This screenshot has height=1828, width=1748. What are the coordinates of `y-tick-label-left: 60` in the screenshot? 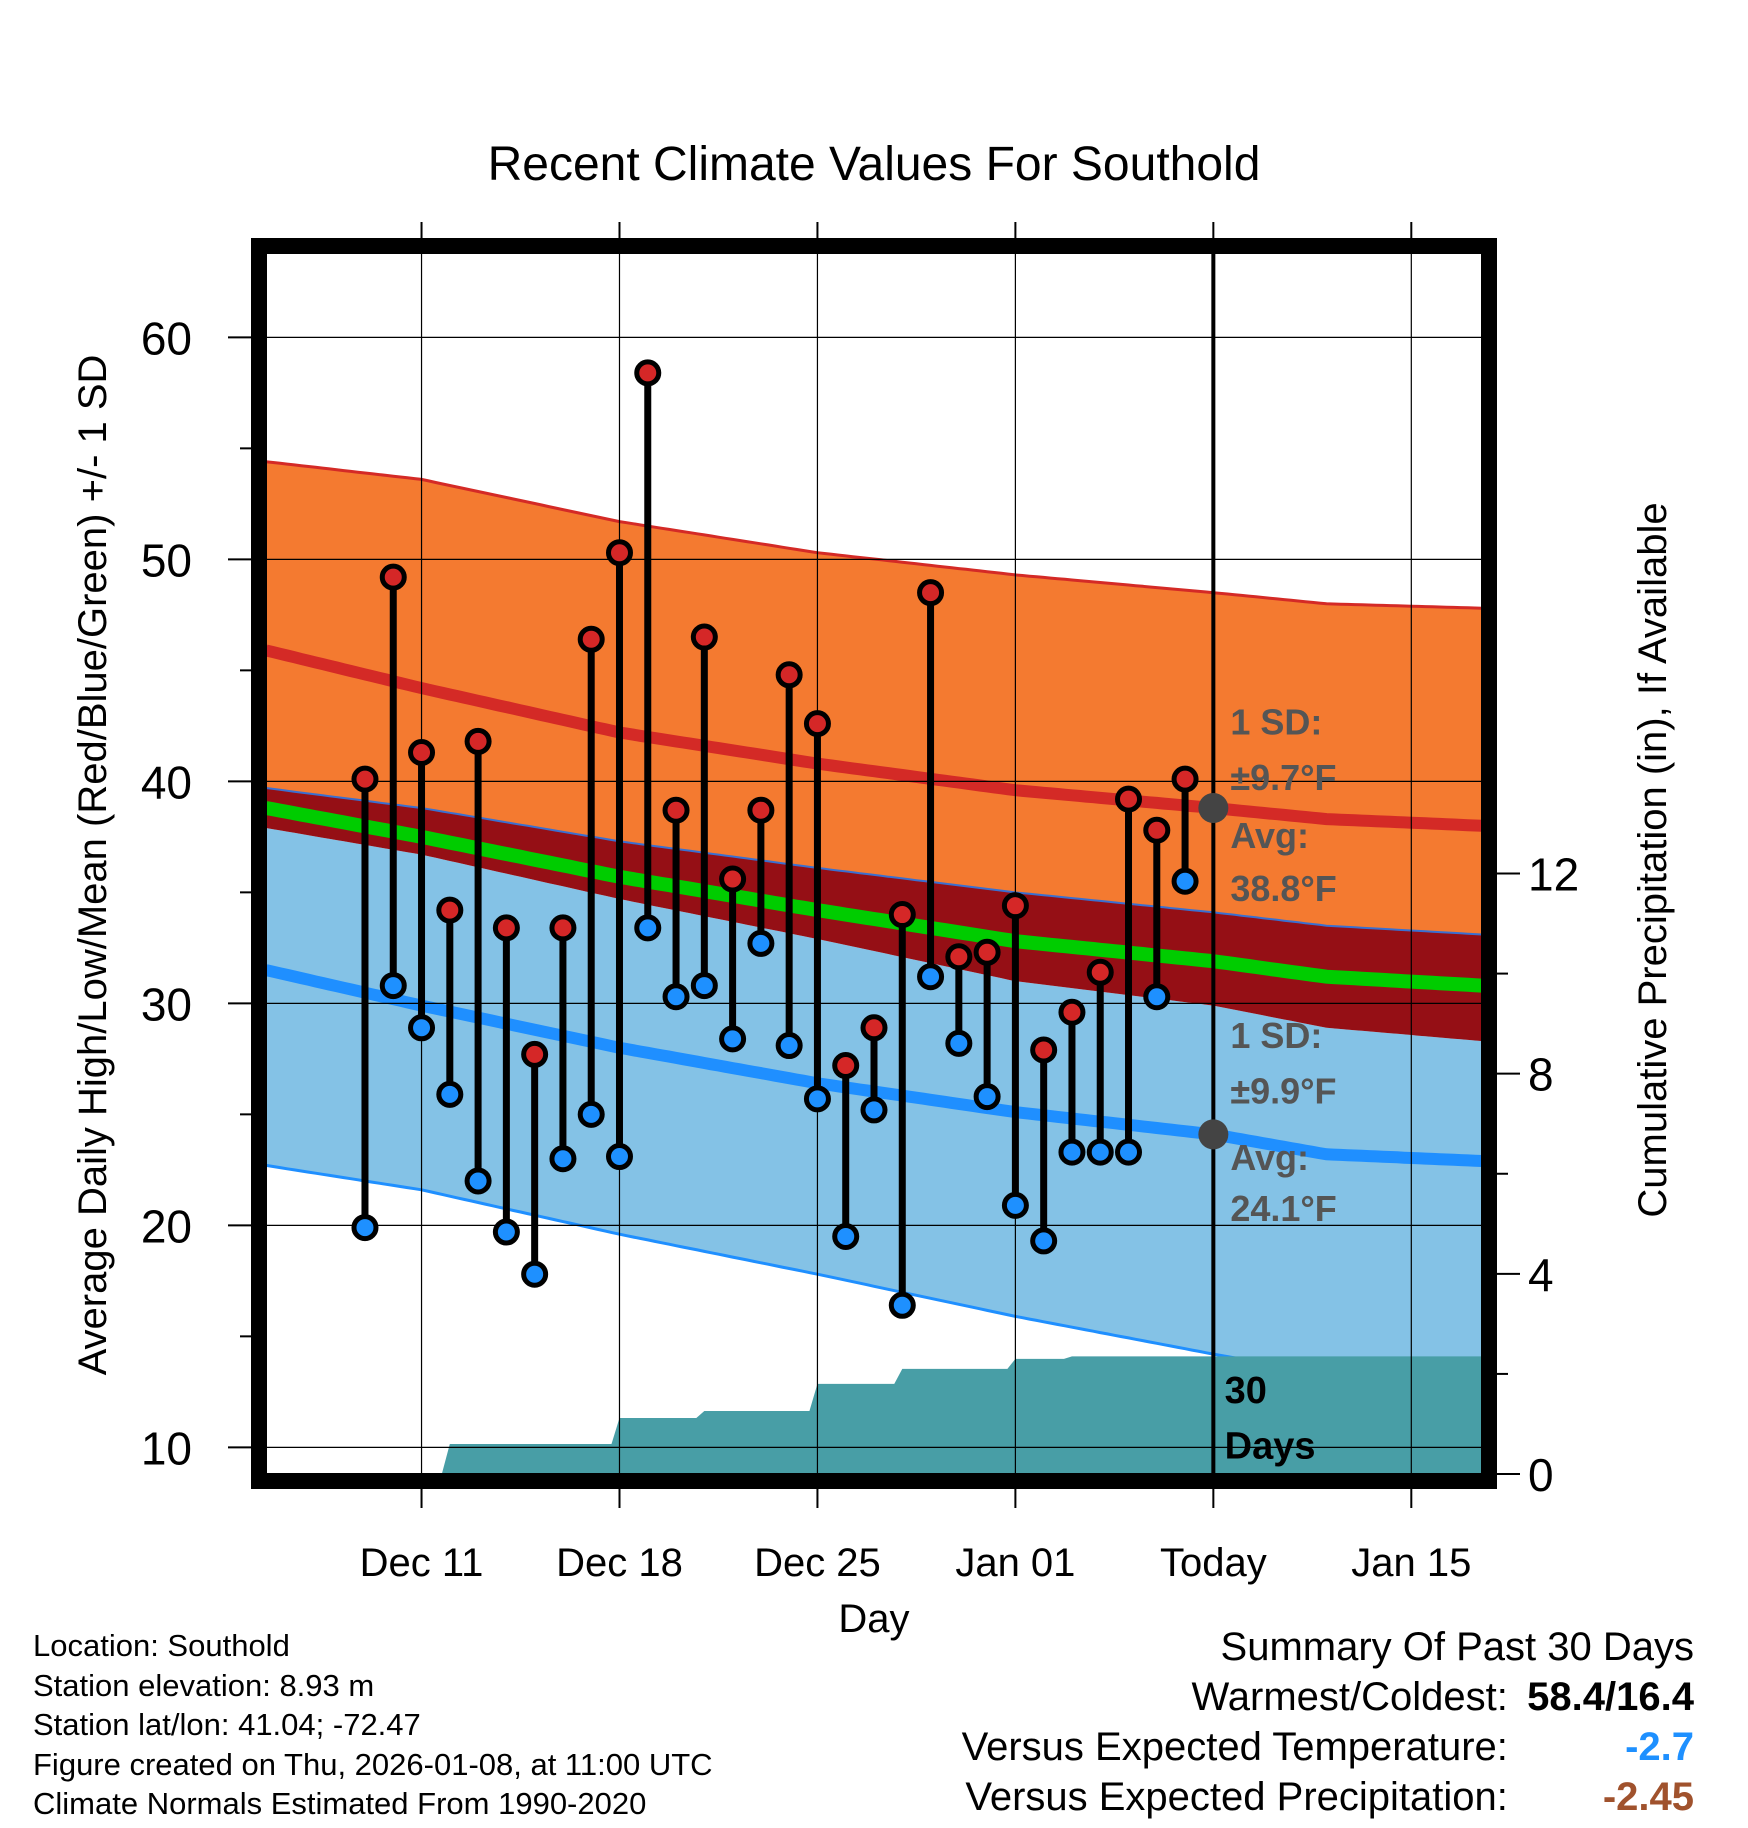 It's located at (166, 338).